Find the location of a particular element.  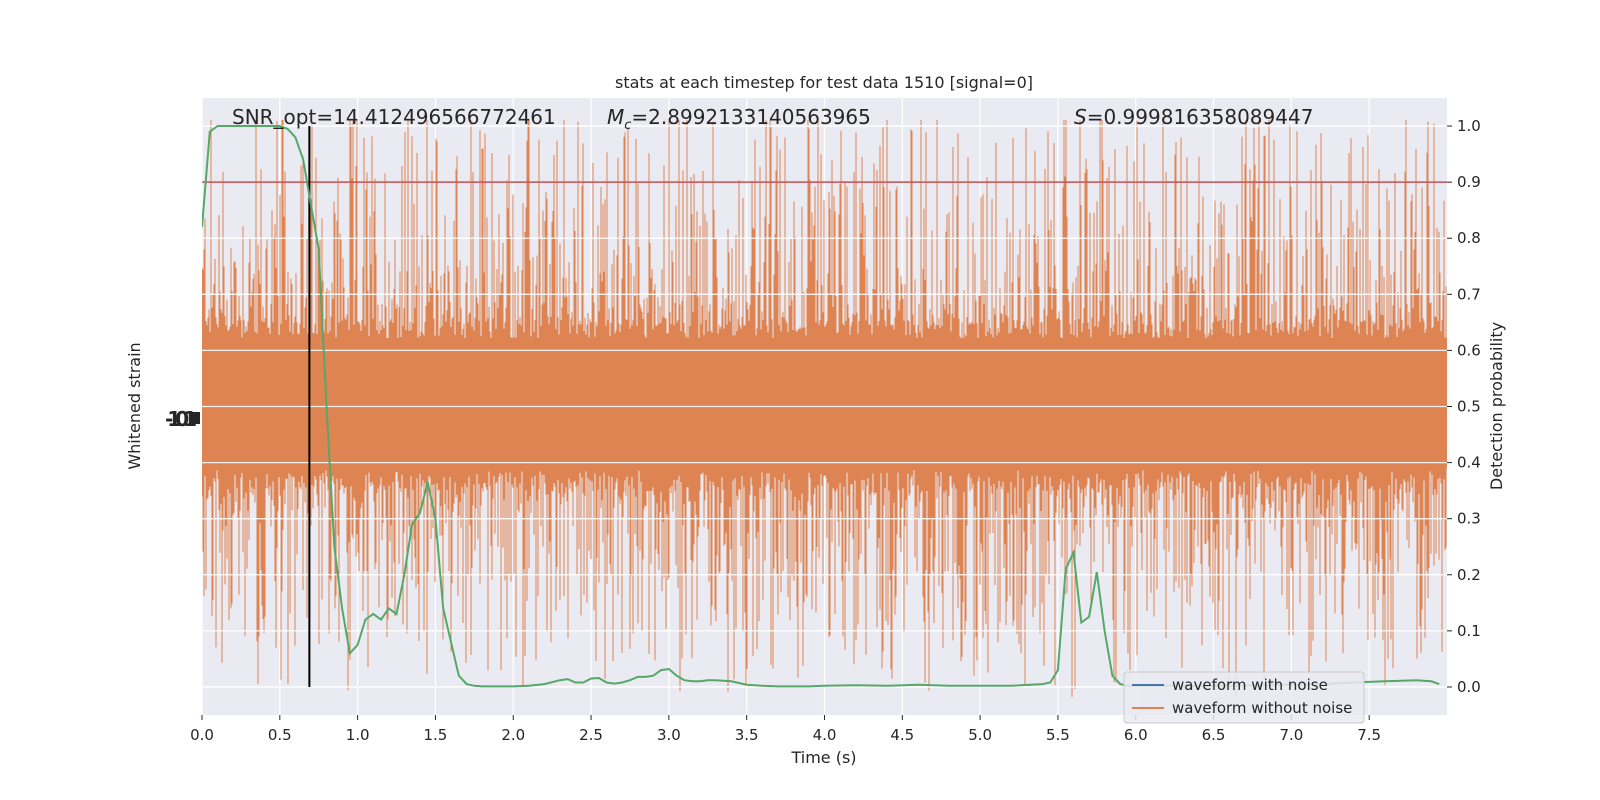

x-tick-label-4: 2.0 is located at coordinates (513, 735).